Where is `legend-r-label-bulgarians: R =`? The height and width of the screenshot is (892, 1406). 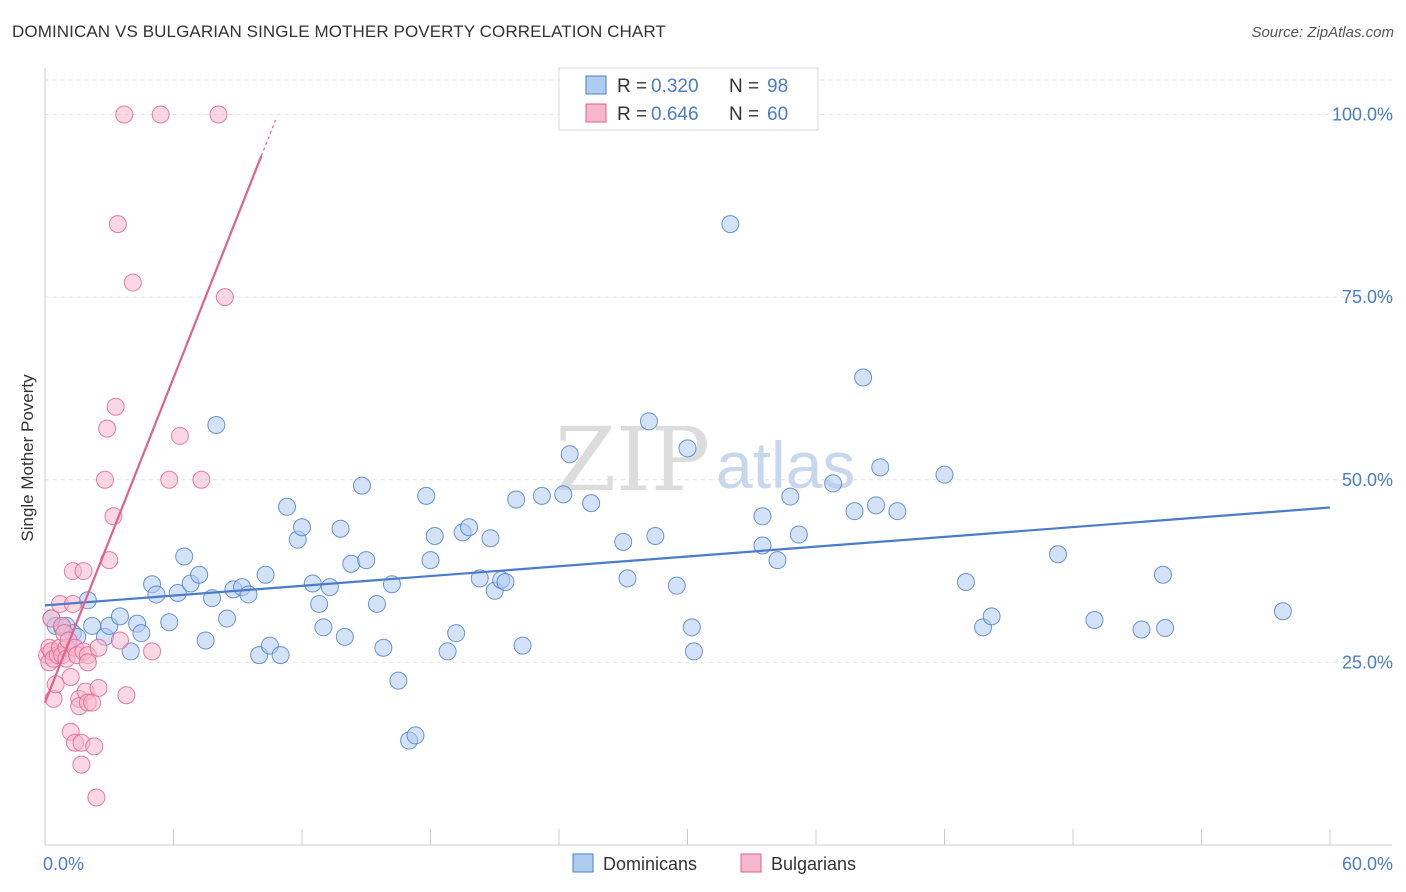 legend-r-label-bulgarians: R = is located at coordinates (632, 114).